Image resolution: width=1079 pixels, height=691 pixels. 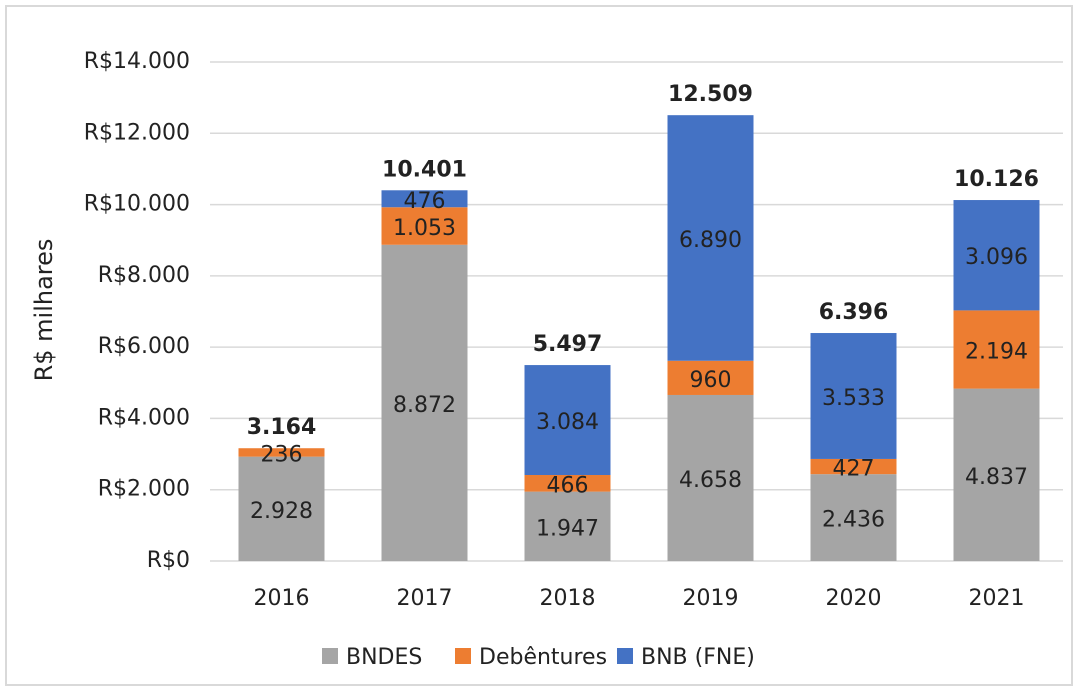 What do you see at coordinates (168, 560) in the screenshot?
I see `y-tick-label: R$0` at bounding box center [168, 560].